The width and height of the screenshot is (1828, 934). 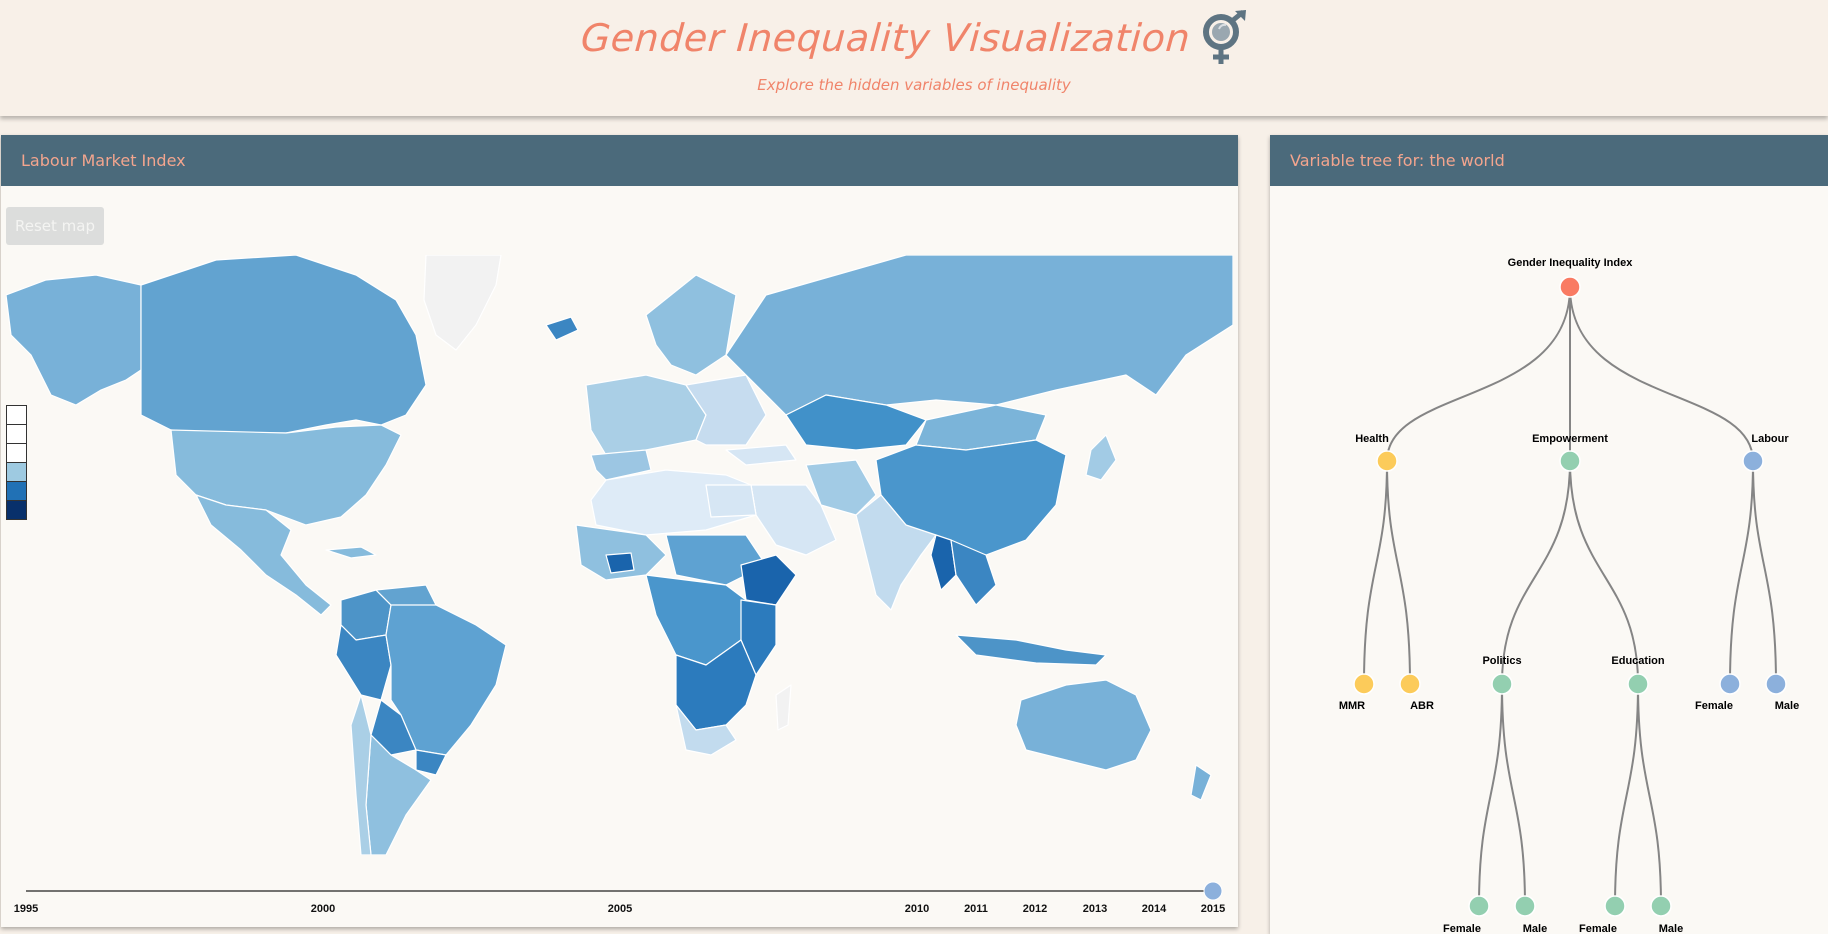 What do you see at coordinates (793, 520) in the screenshot?
I see `country-arabia` at bounding box center [793, 520].